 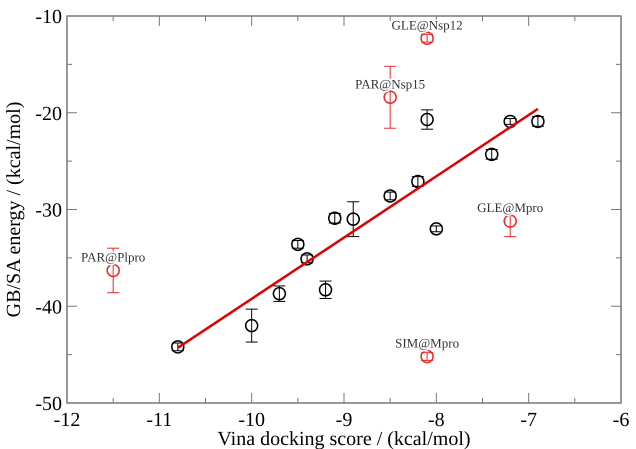 What do you see at coordinates (344, 438) in the screenshot?
I see `x-axis-title: Vina docking score / (kcal/mol)` at bounding box center [344, 438].